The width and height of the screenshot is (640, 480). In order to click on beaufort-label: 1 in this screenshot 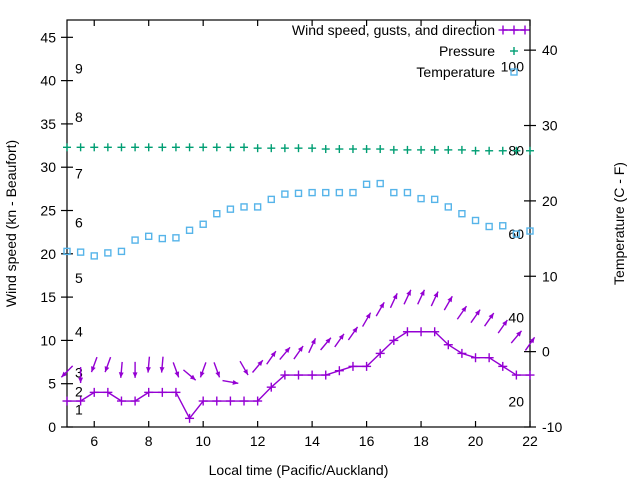, I will do `click(79, 410)`.